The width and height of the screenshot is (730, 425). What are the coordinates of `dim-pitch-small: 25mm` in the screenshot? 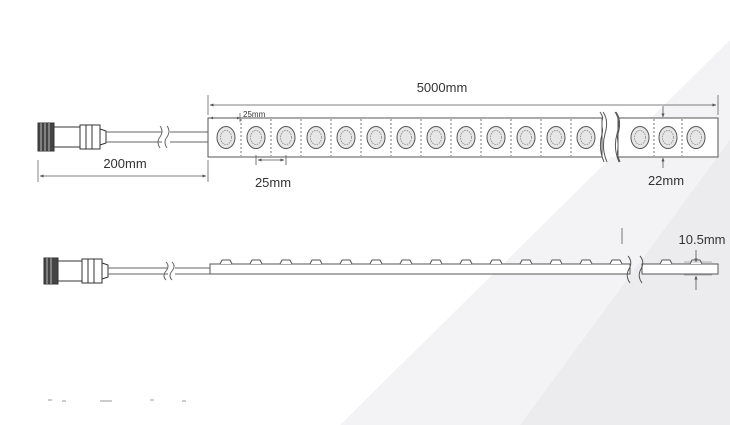 It's located at (237, 116).